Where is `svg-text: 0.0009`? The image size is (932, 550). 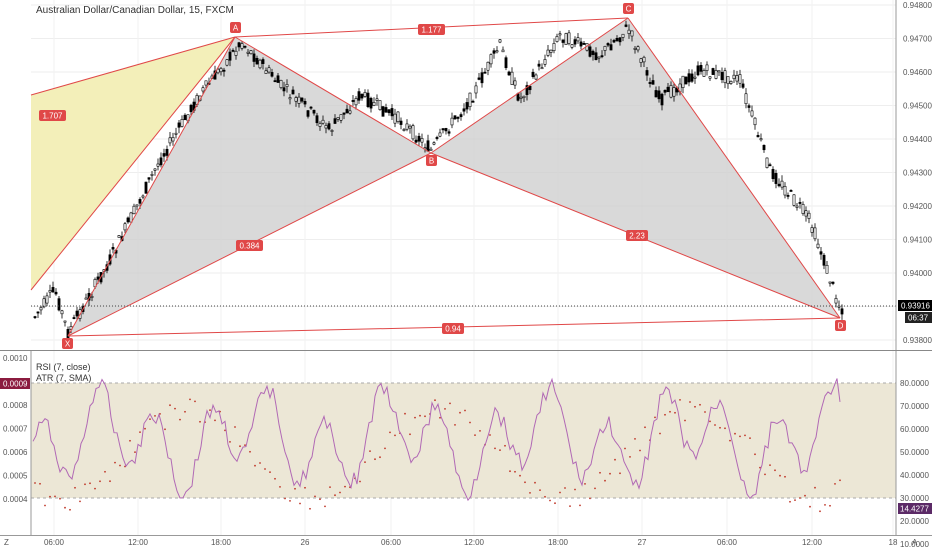
svg-text: 0.0009 is located at coordinates (15, 384).